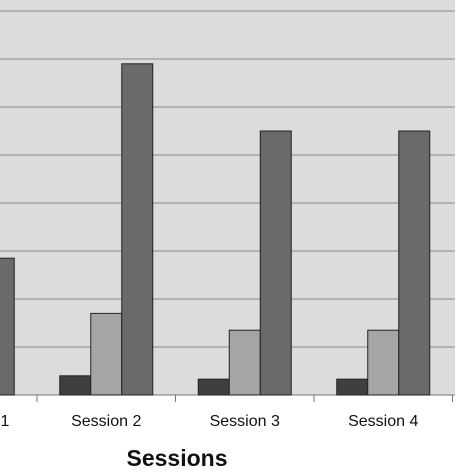 This screenshot has width=474, height=474. I want to click on x-tick-label: 1, so click(5, 421).